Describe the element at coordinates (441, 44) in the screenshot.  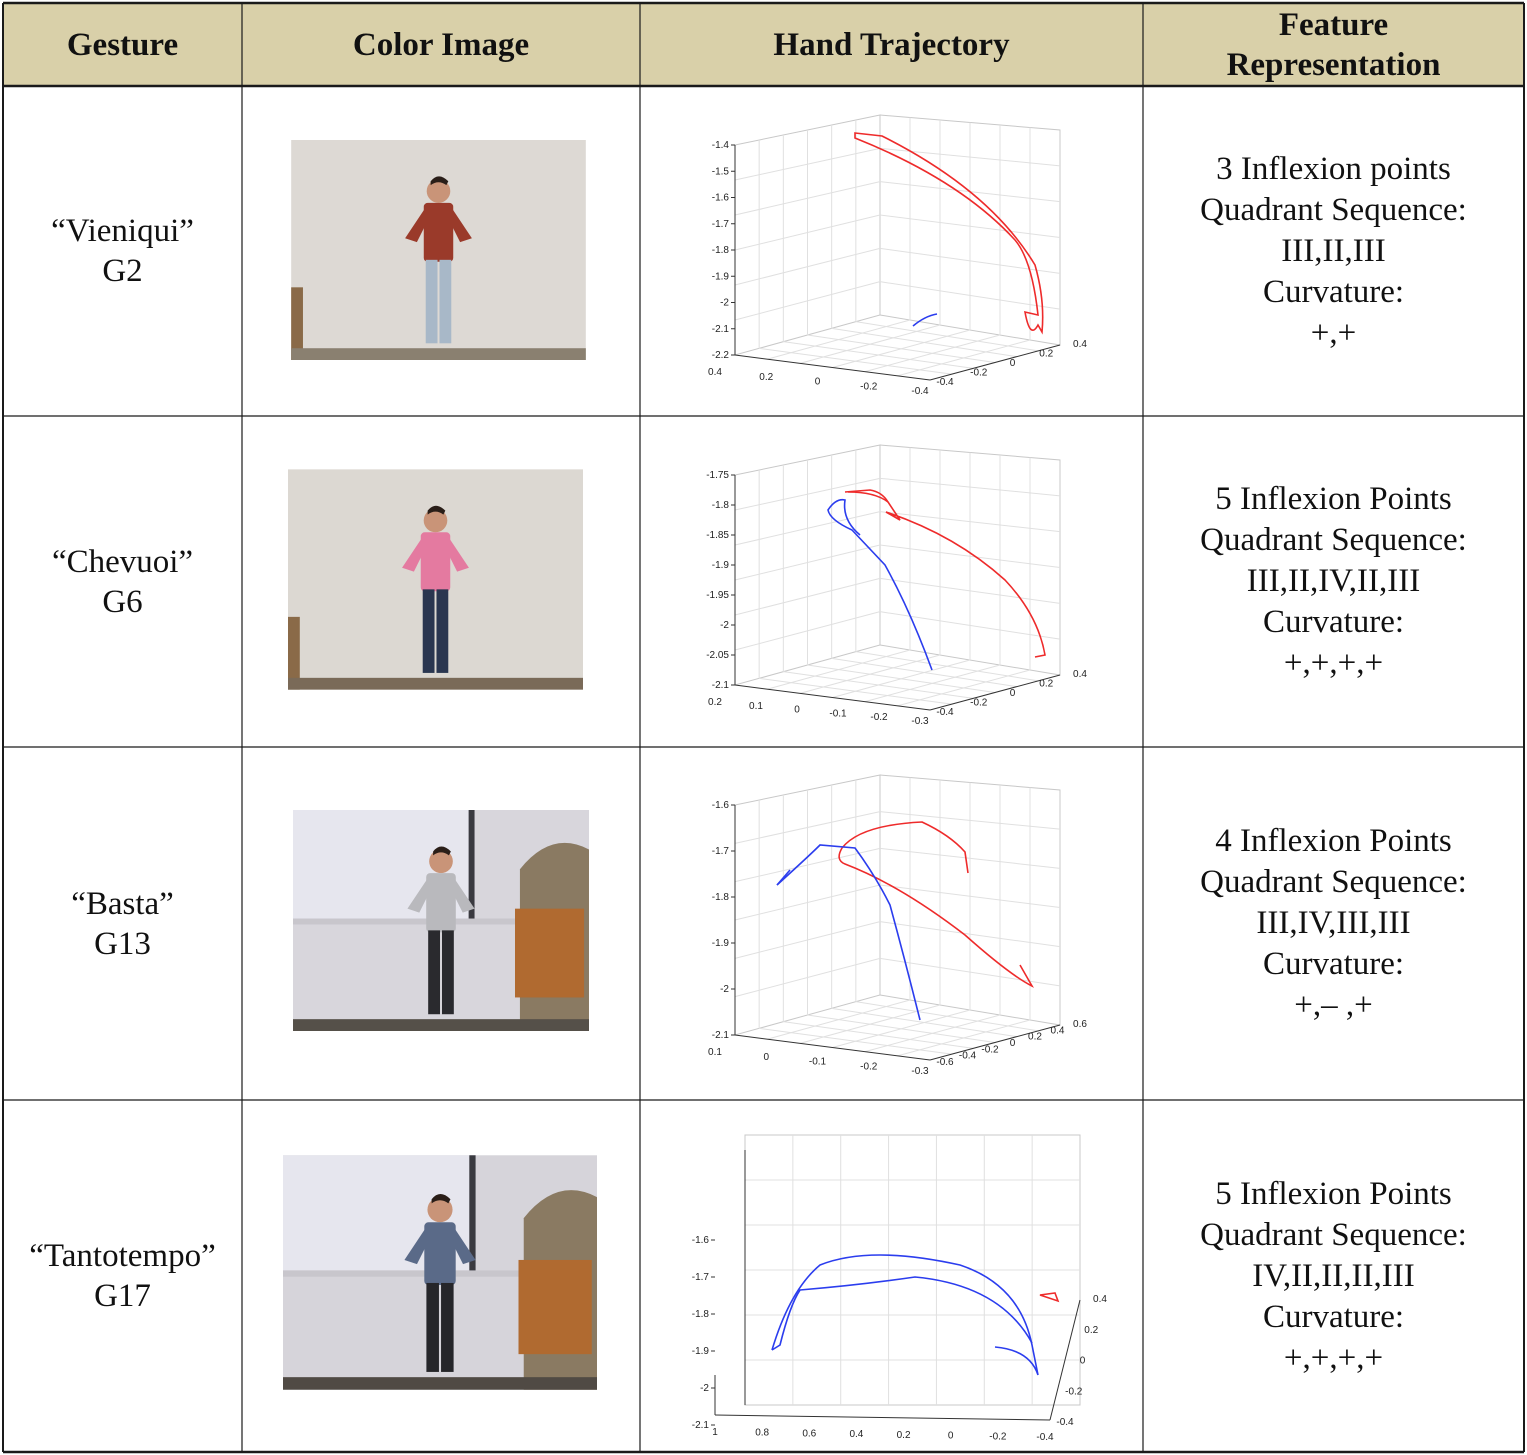
I see `header-color-image-label: Color Image` at that location.